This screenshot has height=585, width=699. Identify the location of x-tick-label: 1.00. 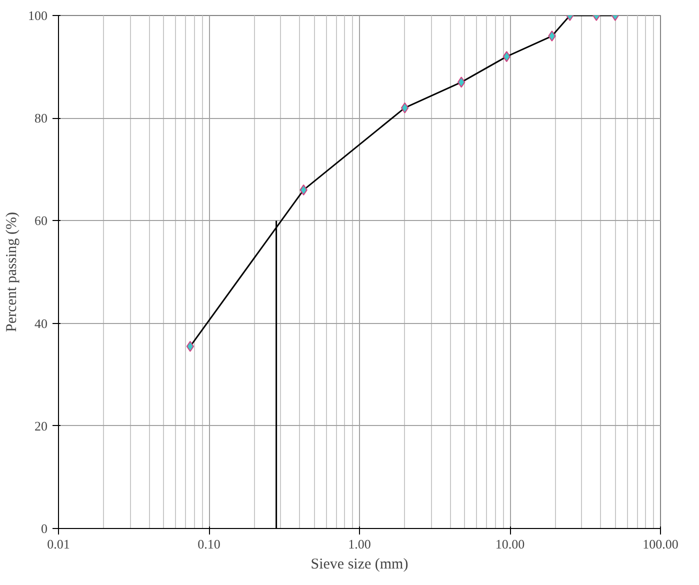
(359, 544).